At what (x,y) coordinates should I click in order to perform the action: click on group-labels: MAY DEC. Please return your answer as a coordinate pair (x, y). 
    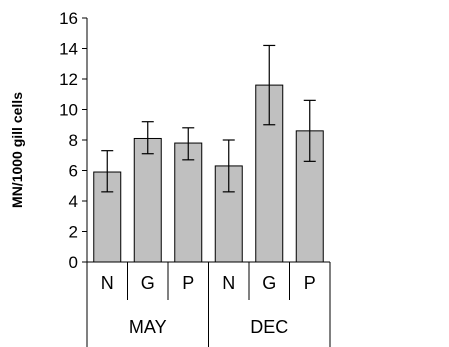
    Looking at the image, I should click on (208, 327).